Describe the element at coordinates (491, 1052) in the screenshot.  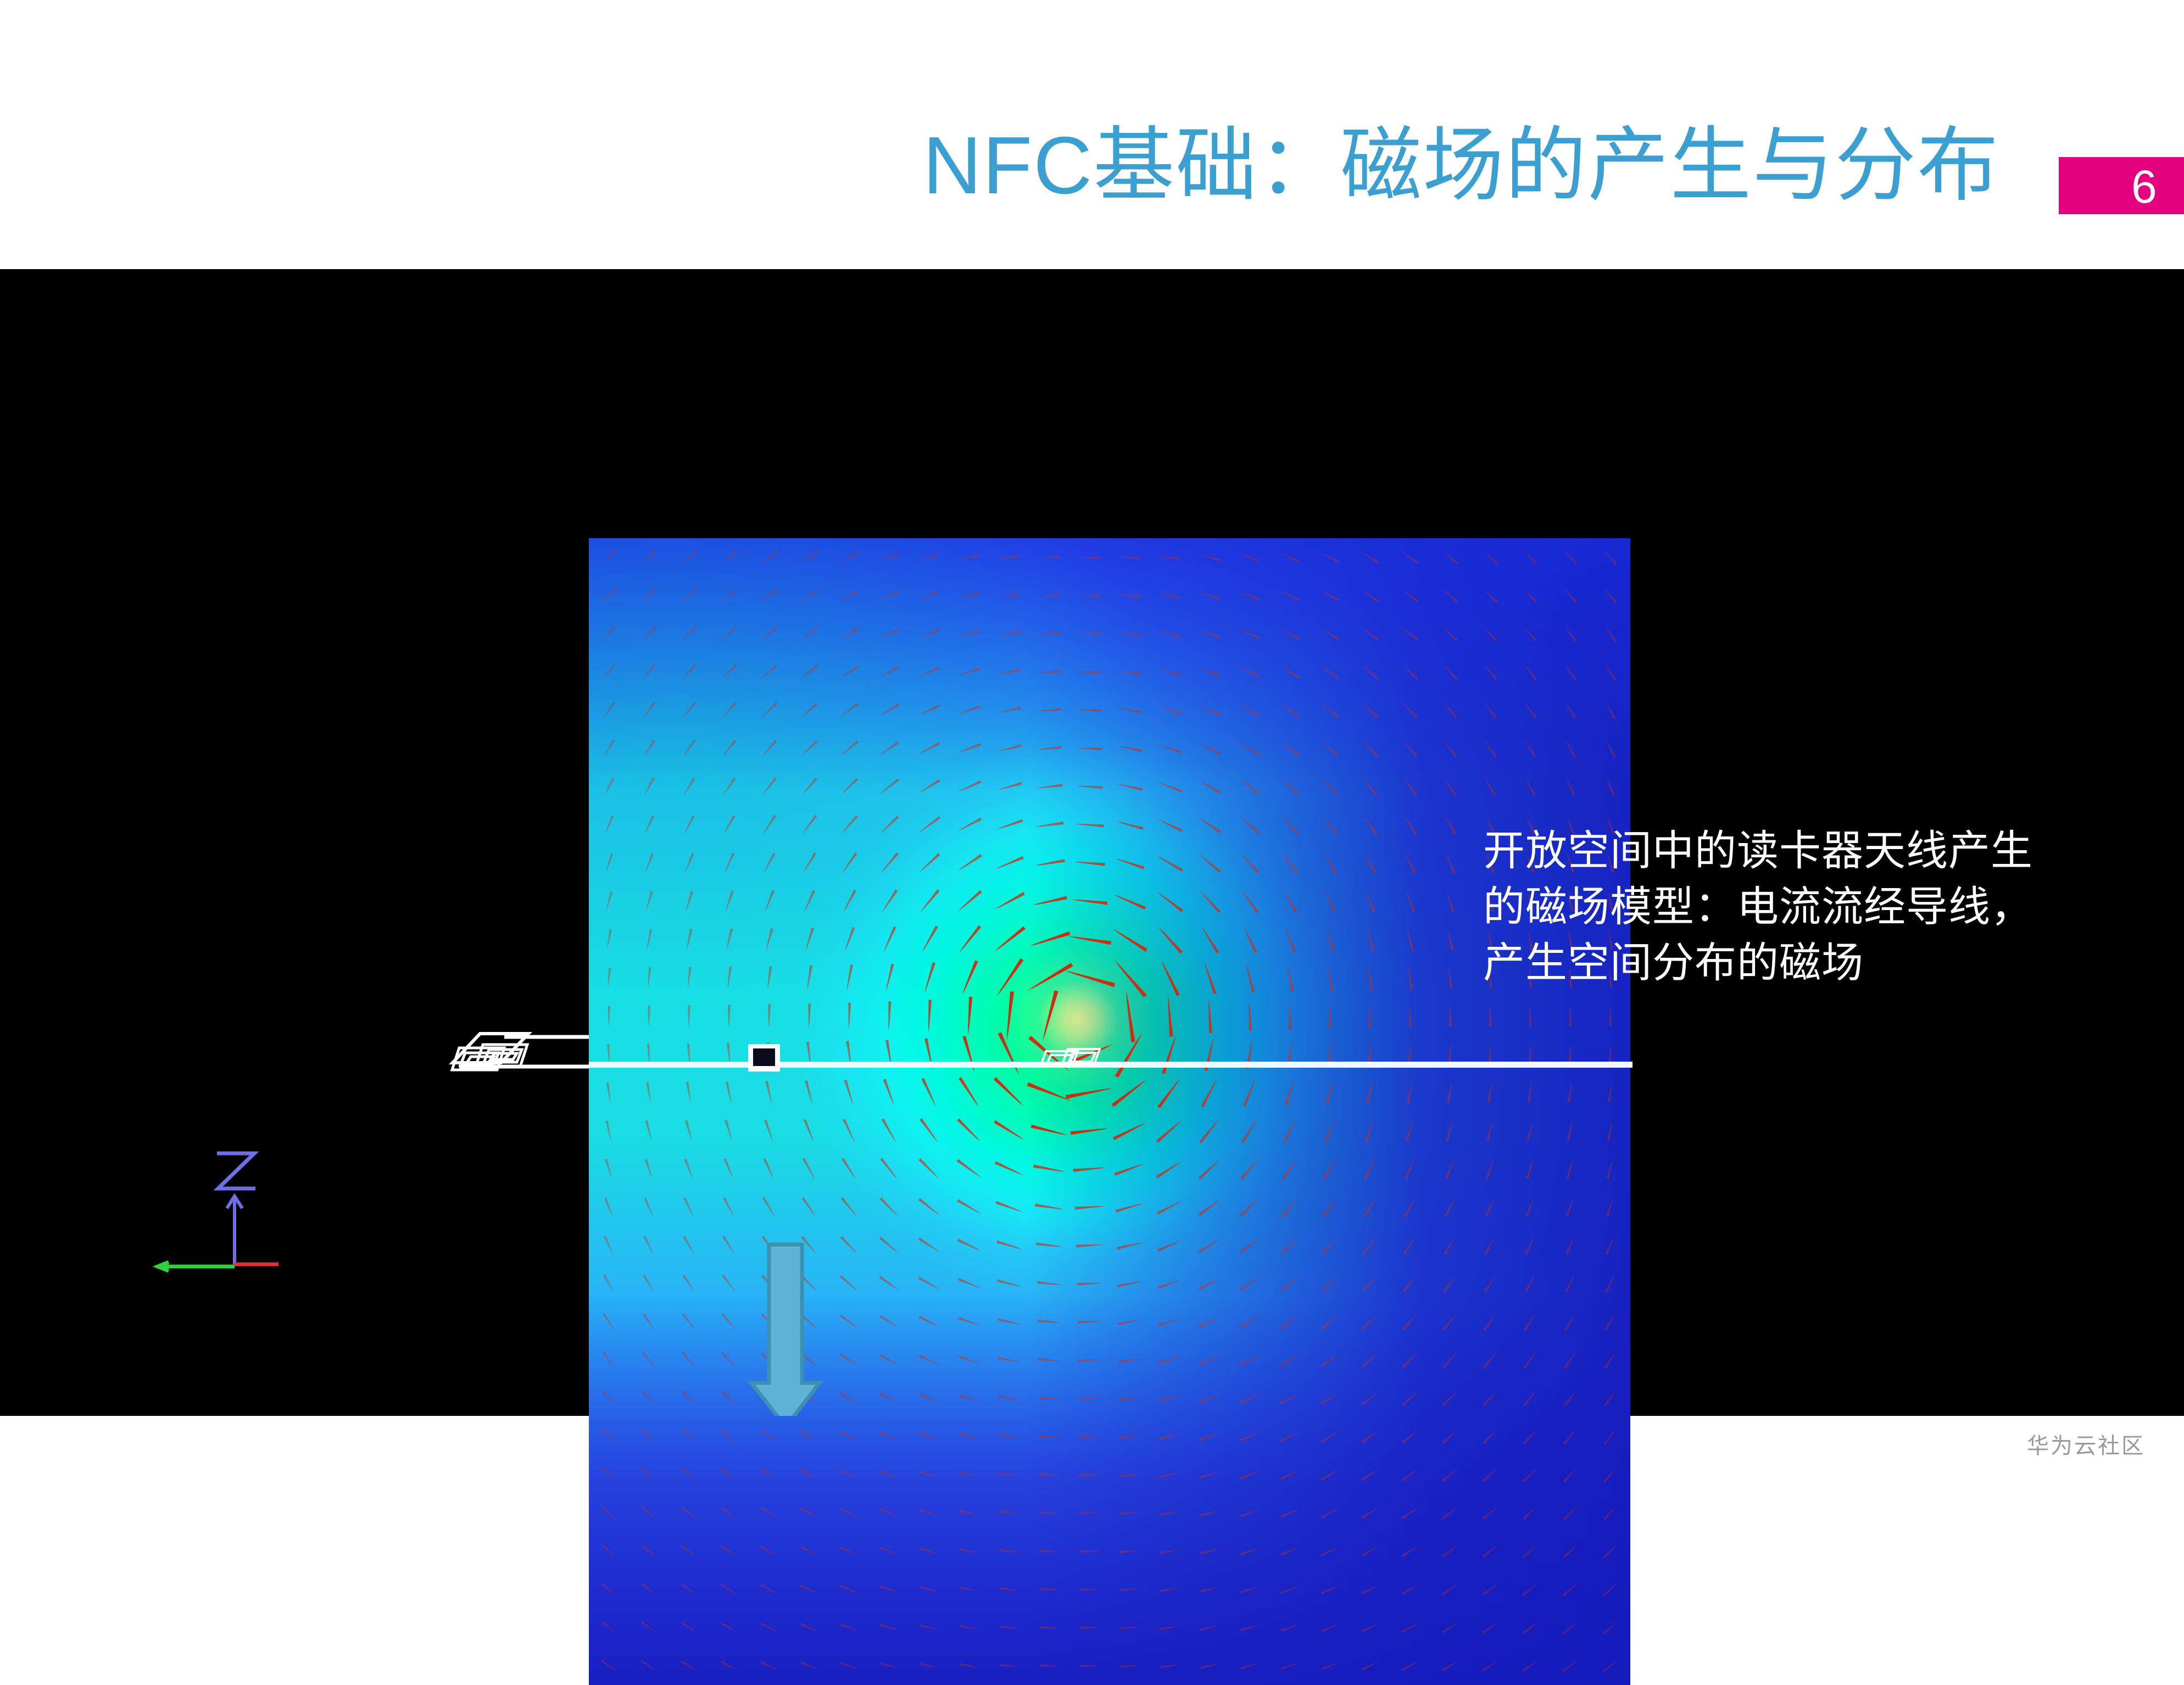
I see `reader-antenna-coil` at that location.